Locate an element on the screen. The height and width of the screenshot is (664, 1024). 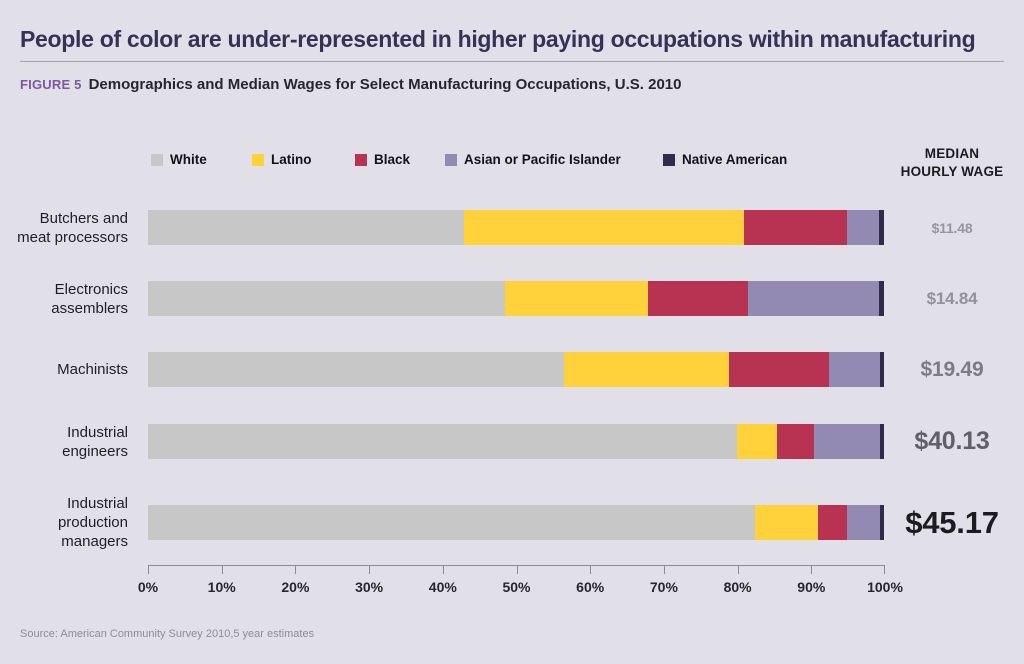
legend-label: Native American is located at coordinates (735, 159).